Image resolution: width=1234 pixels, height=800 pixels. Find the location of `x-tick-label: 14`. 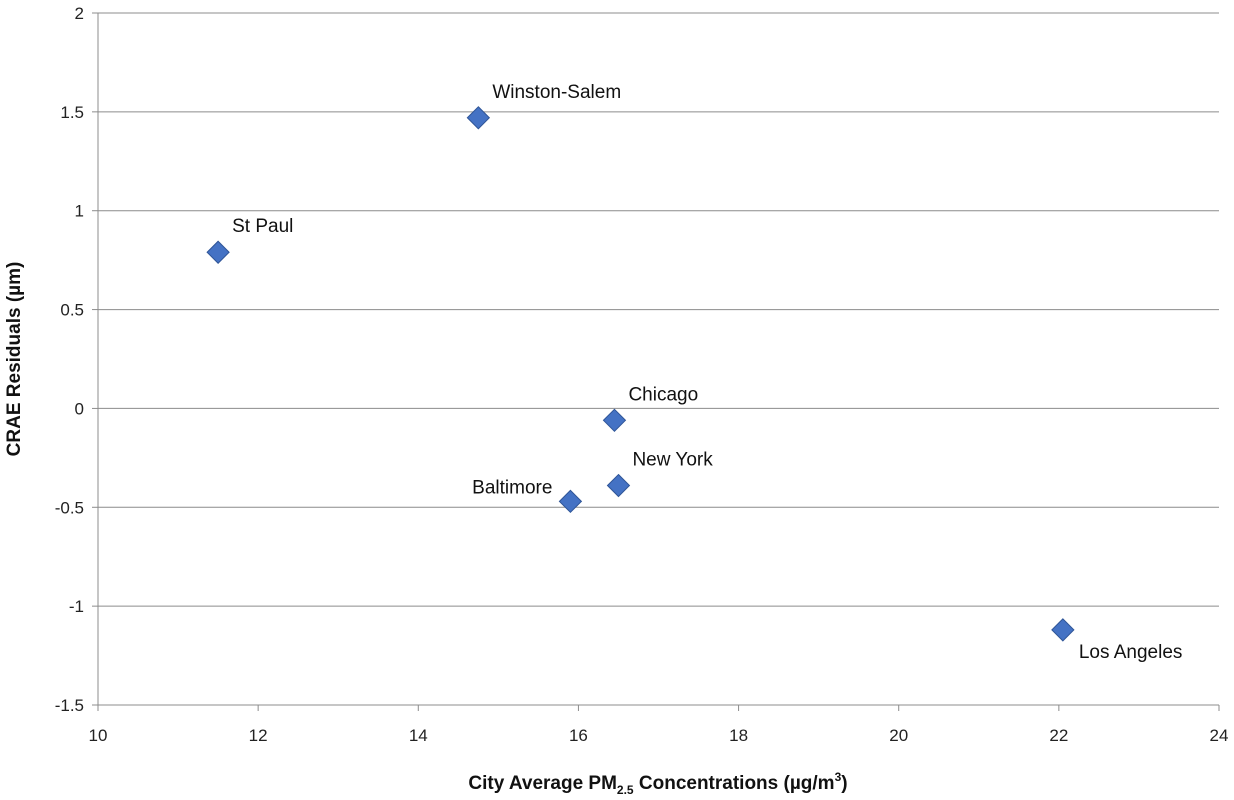

x-tick-label: 14 is located at coordinates (418, 735).